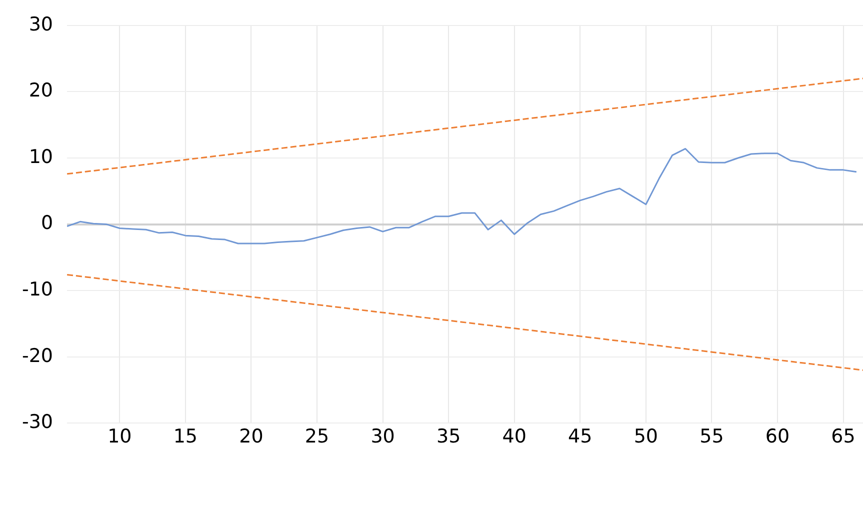 This screenshot has height=522, width=863. Describe the element at coordinates (41, 157) in the screenshot. I see `y-tick-label: 10` at that location.